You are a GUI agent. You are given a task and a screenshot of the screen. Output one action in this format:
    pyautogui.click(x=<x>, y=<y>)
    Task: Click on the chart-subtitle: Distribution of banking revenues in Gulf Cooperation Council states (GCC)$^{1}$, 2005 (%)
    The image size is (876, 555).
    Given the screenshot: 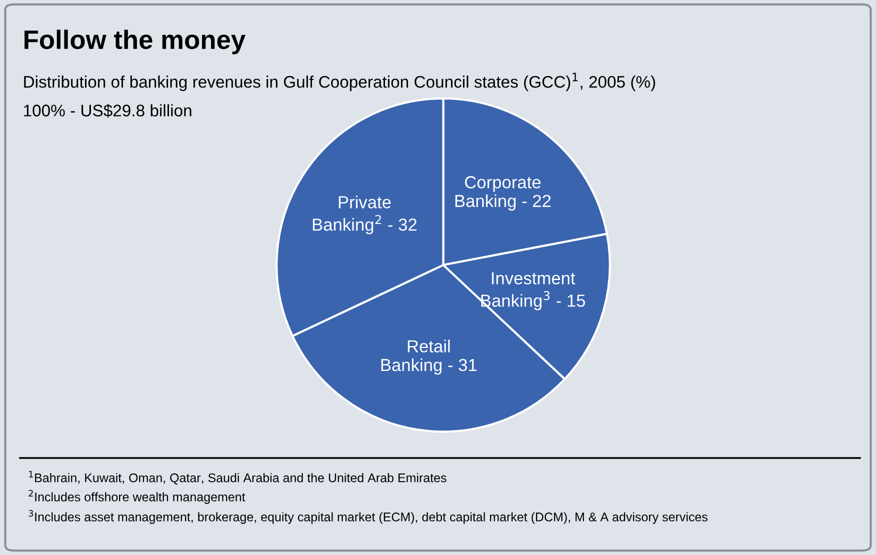 What is the action you would take?
    pyautogui.click(x=340, y=82)
    